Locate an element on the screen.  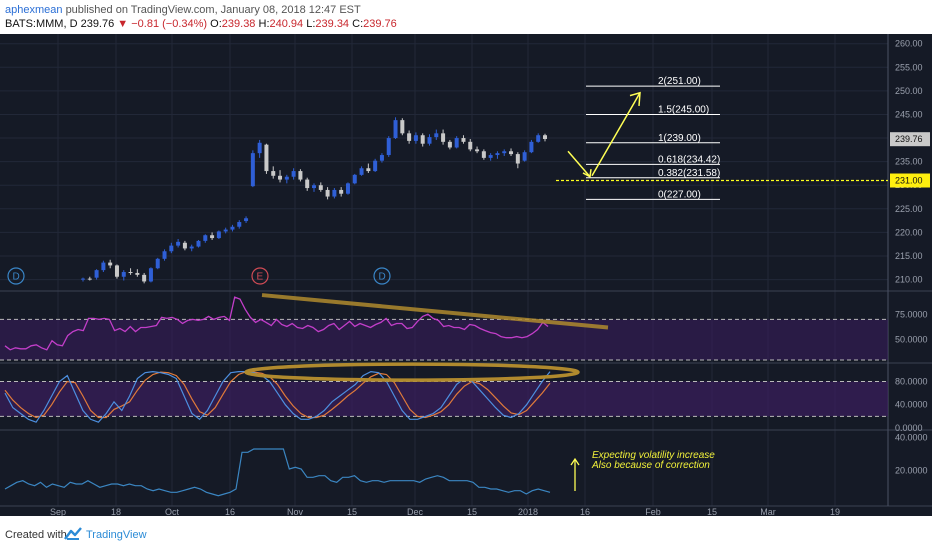
stoch-tick-label: 80.0000 is located at coordinates (911, 381).